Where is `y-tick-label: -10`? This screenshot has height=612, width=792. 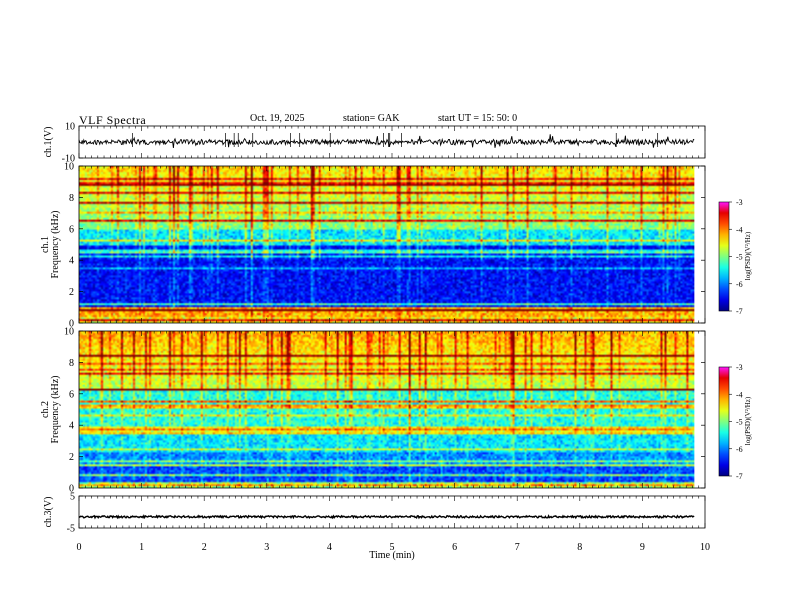
y-tick-label: -10 is located at coordinates (68, 159).